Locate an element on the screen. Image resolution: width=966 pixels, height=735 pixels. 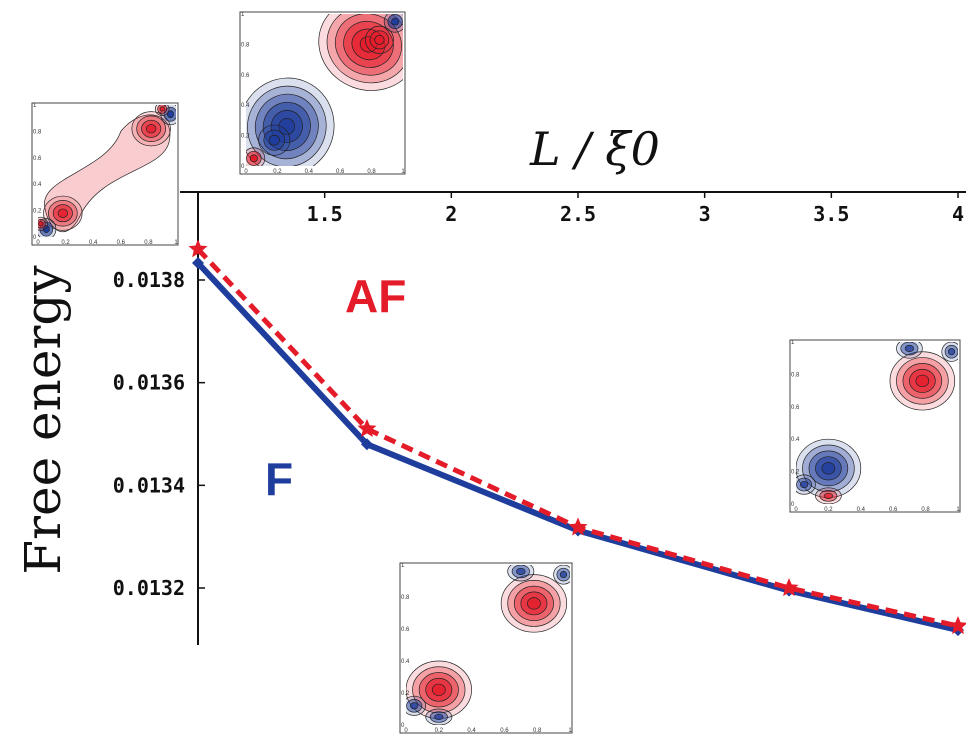
y-axis-ticks: 0.0138 0.0136 0.0134 0.0132 is located at coordinates (159, 434).